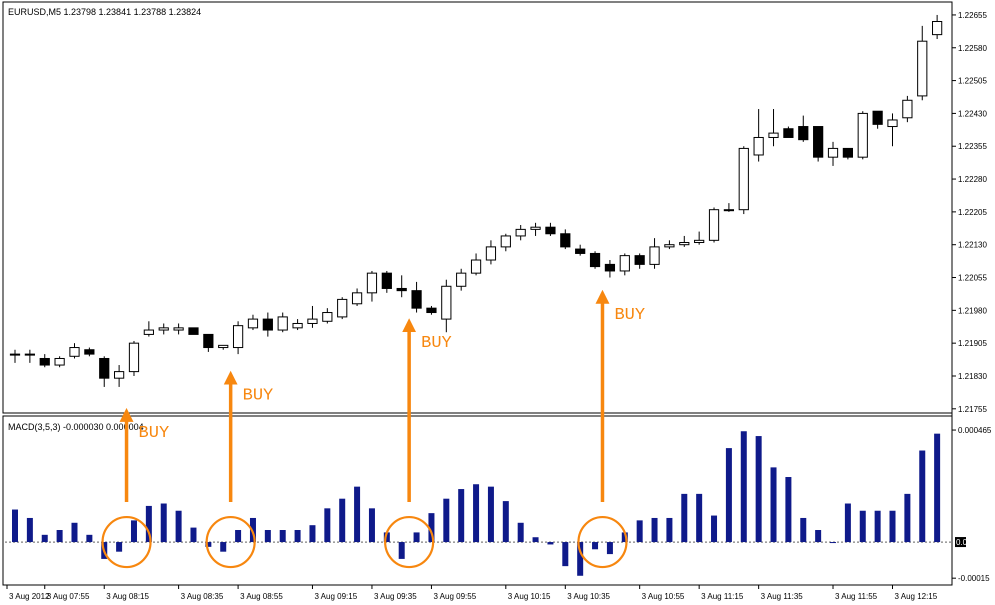 The height and width of the screenshot is (605, 995). What do you see at coordinates (529, 596) in the screenshot?
I see `time-tick-label: 3 Aug 10:15` at bounding box center [529, 596].